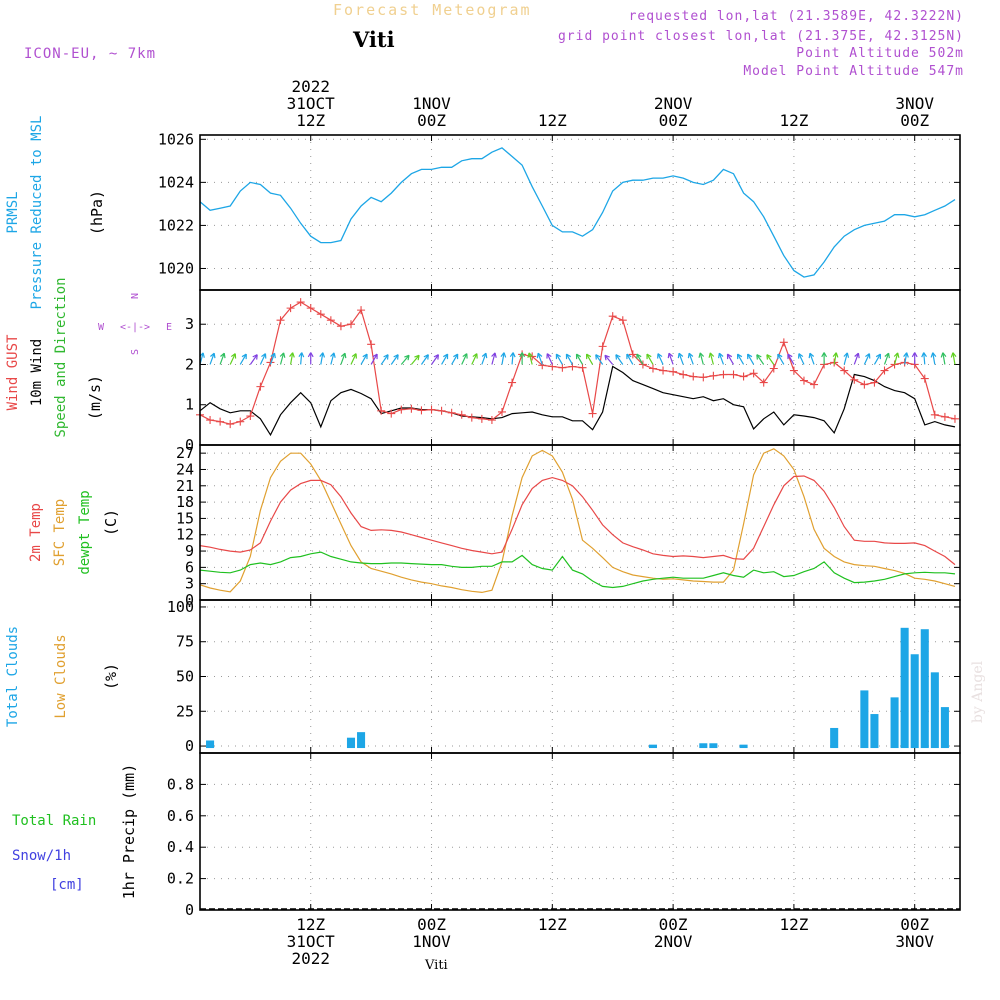  I want to click on temp-unit: (C), so click(111, 522).